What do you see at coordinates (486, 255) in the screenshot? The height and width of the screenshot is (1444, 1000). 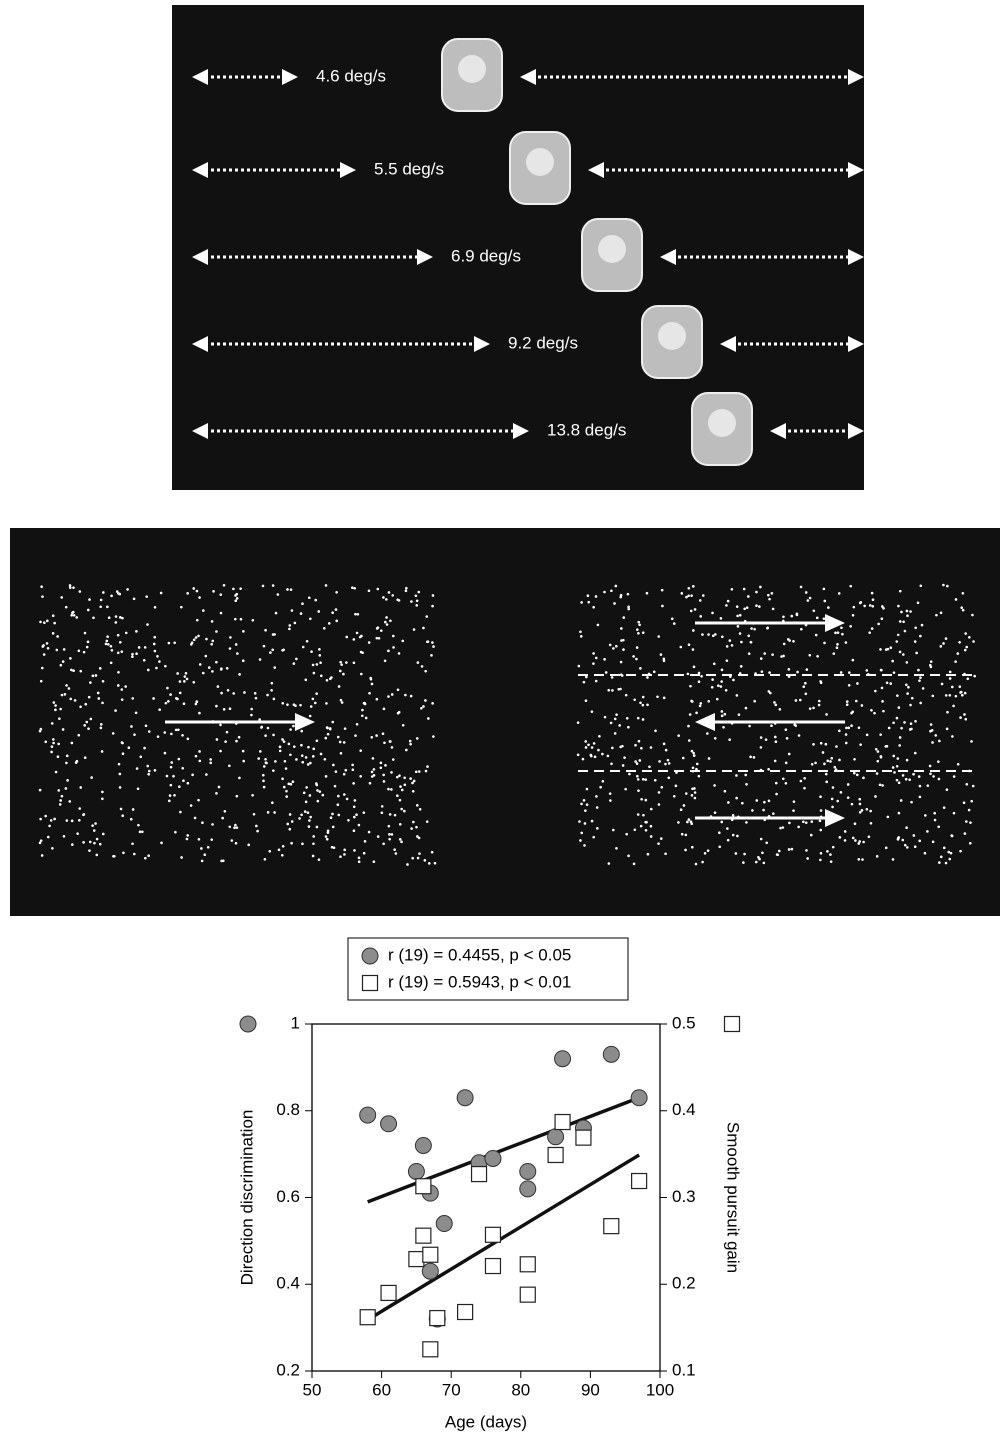 I see `speed-label: 6.9 deg/s` at bounding box center [486, 255].